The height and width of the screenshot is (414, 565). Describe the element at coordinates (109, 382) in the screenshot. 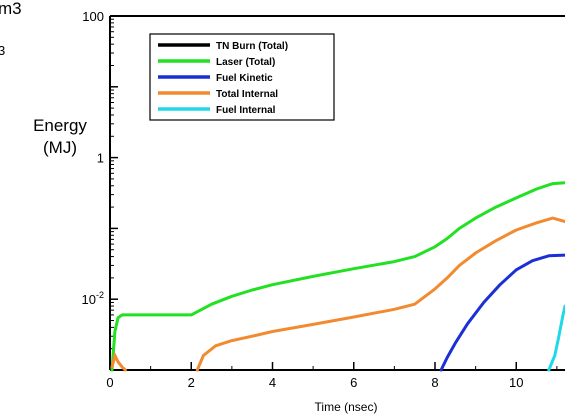

I see `x-tick-label: 0` at that location.